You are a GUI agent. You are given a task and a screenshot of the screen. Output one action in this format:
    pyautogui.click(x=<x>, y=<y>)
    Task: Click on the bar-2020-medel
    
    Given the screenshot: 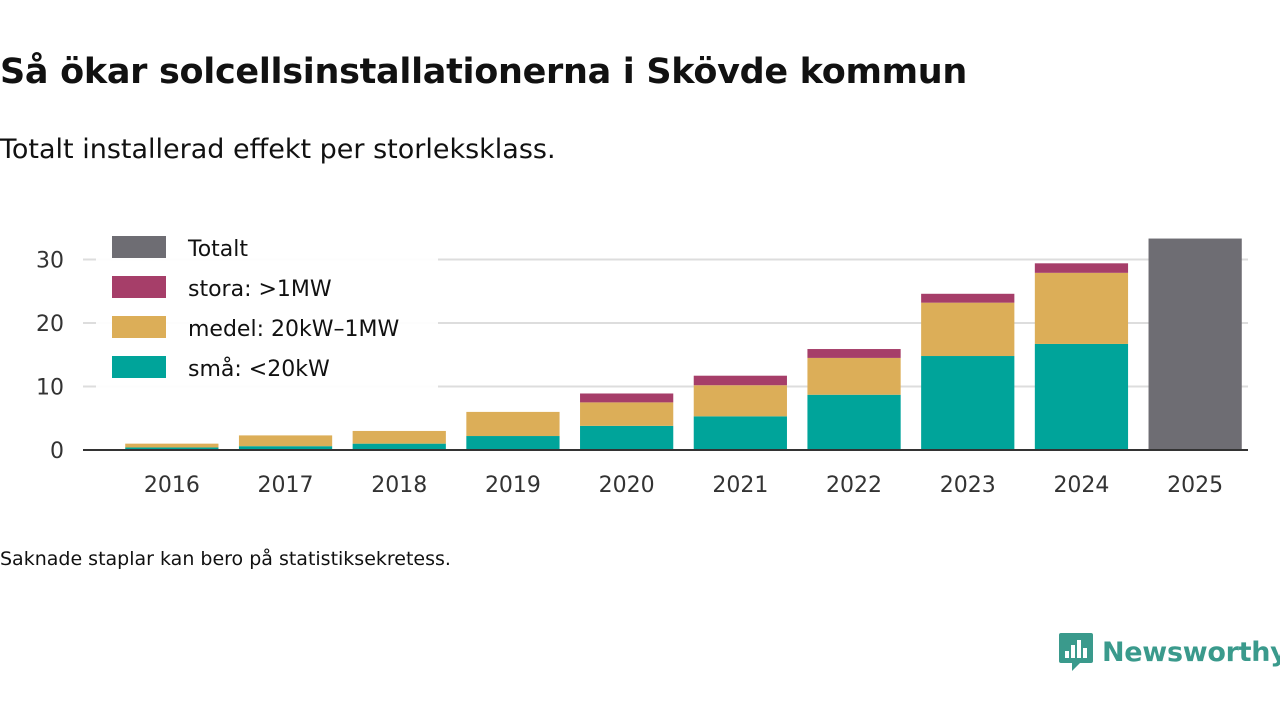 What is the action you would take?
    pyautogui.click(x=627, y=414)
    